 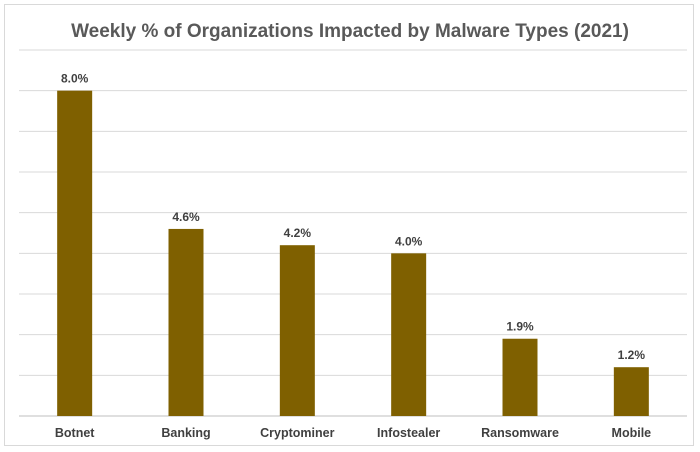 What do you see at coordinates (297, 433) in the screenshot?
I see `x-tick-label-cryptominer: Cryptominer` at bounding box center [297, 433].